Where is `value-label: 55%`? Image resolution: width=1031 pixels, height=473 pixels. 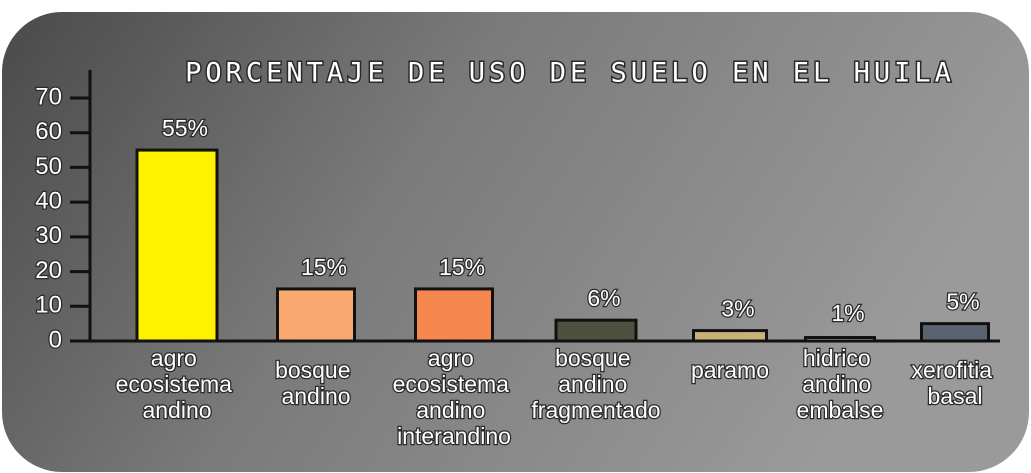
value-label: 55% is located at coordinates (185, 128).